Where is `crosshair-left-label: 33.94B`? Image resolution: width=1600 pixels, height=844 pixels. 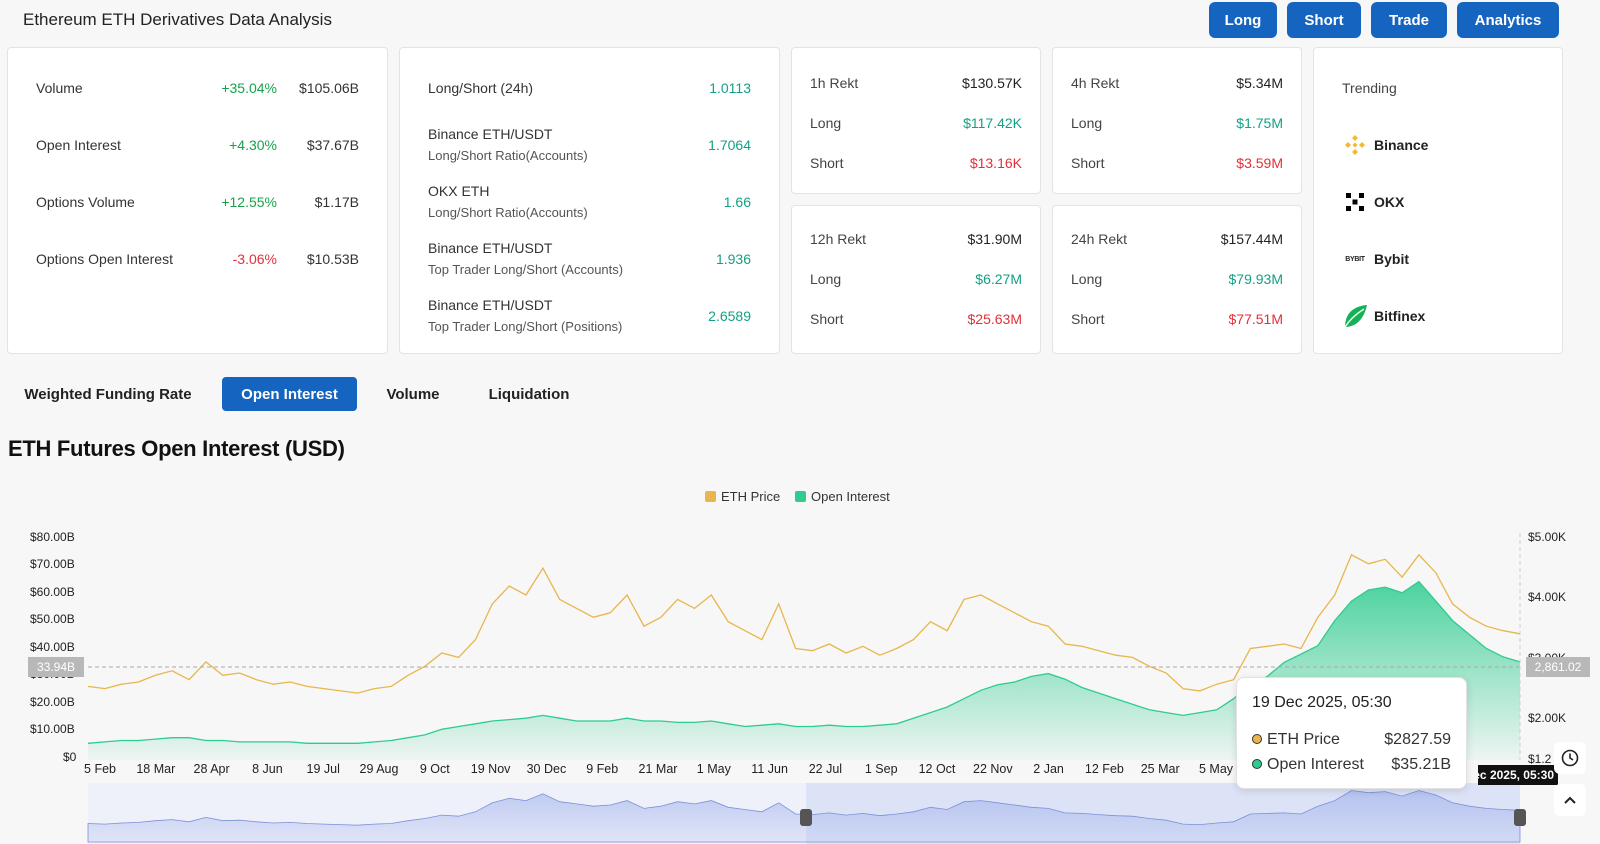 crosshair-left-label: 33.94B is located at coordinates (56, 667).